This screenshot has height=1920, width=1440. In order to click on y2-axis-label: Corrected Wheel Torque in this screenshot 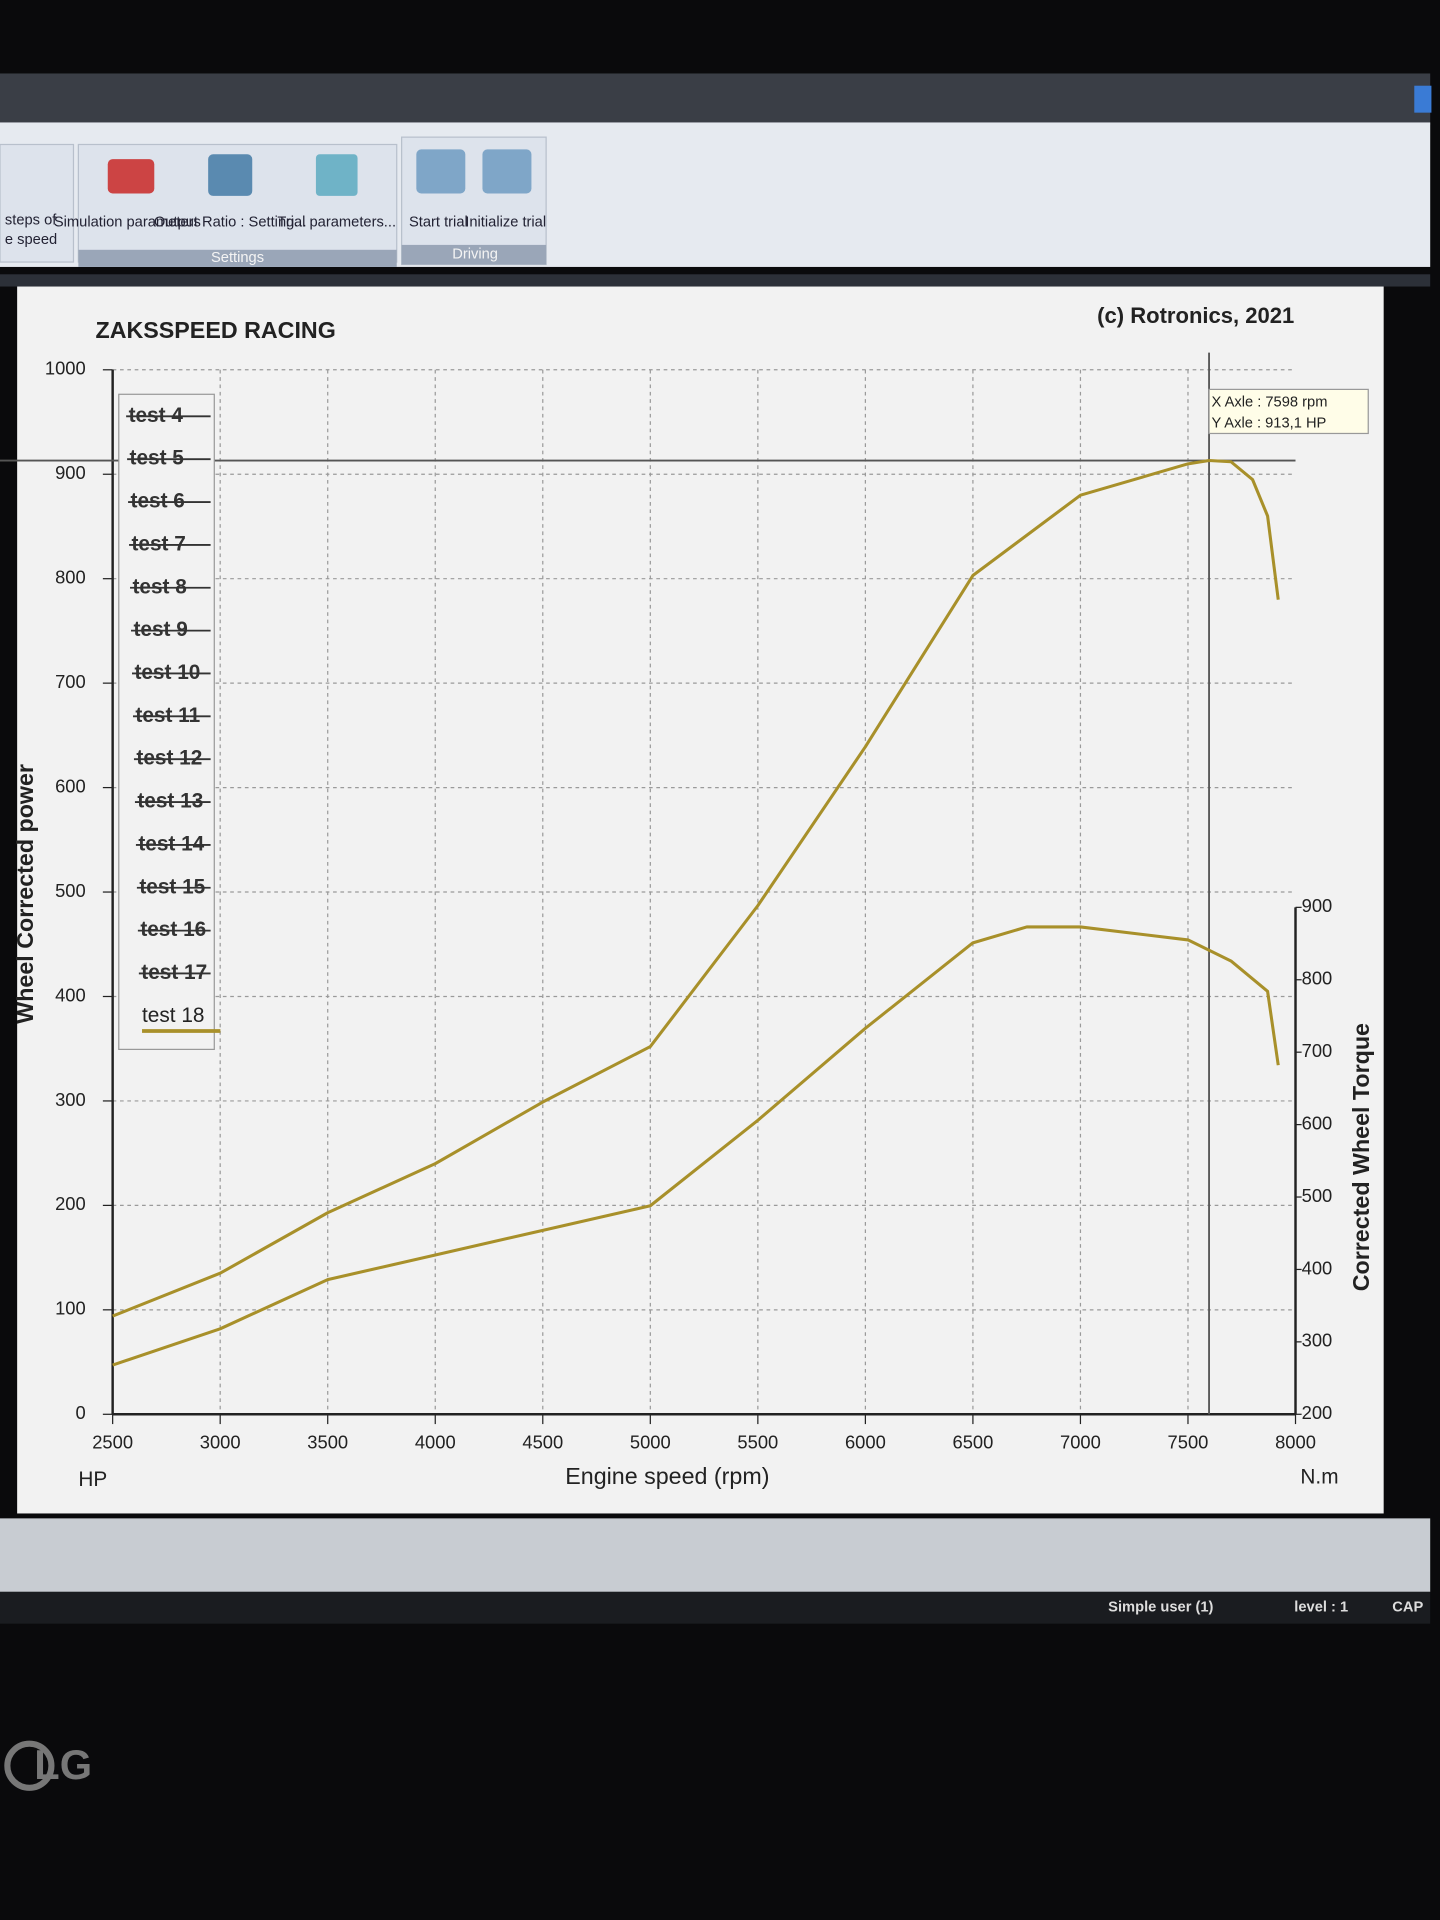, I will do `click(1361, 1157)`.